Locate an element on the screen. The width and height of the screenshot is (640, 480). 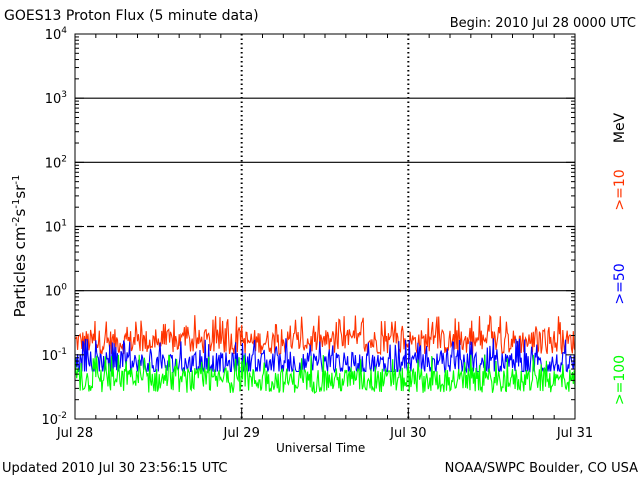
y-axis-label: Particles cm-2s-1sr-1 is located at coordinates (20, 246).